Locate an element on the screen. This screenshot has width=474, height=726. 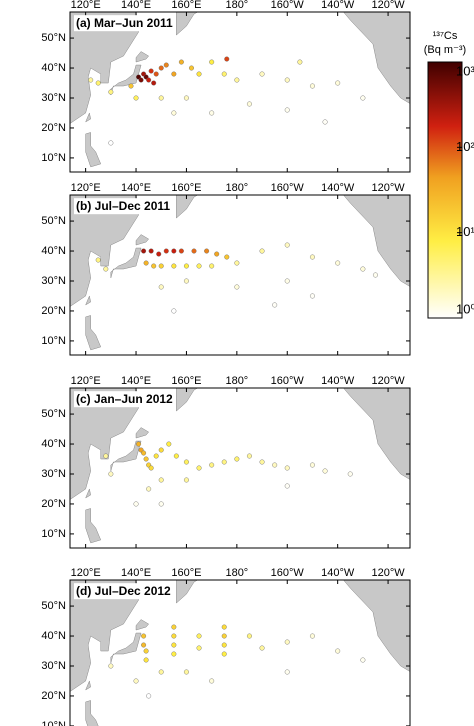
panel-label: (a) Mar–Jun 2011 is located at coordinates (124, 23).